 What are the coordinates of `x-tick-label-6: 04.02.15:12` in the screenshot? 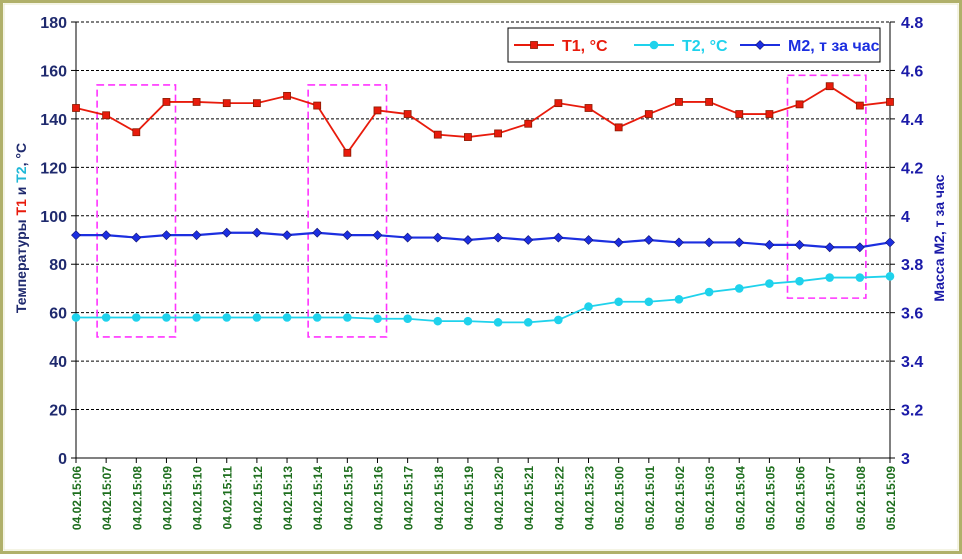 It's located at (258, 498).